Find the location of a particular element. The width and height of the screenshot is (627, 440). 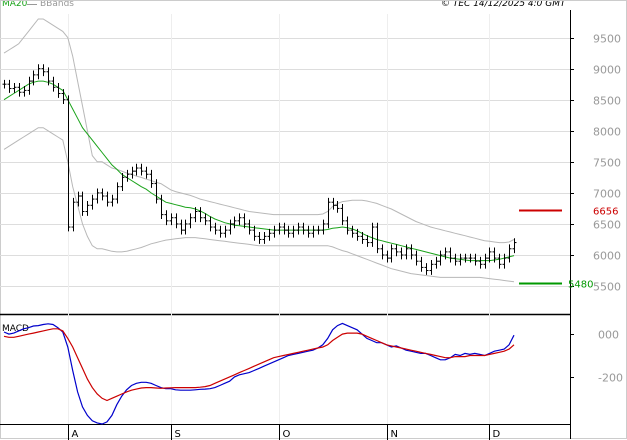

price-tick-label: 7500 is located at coordinates (607, 163).